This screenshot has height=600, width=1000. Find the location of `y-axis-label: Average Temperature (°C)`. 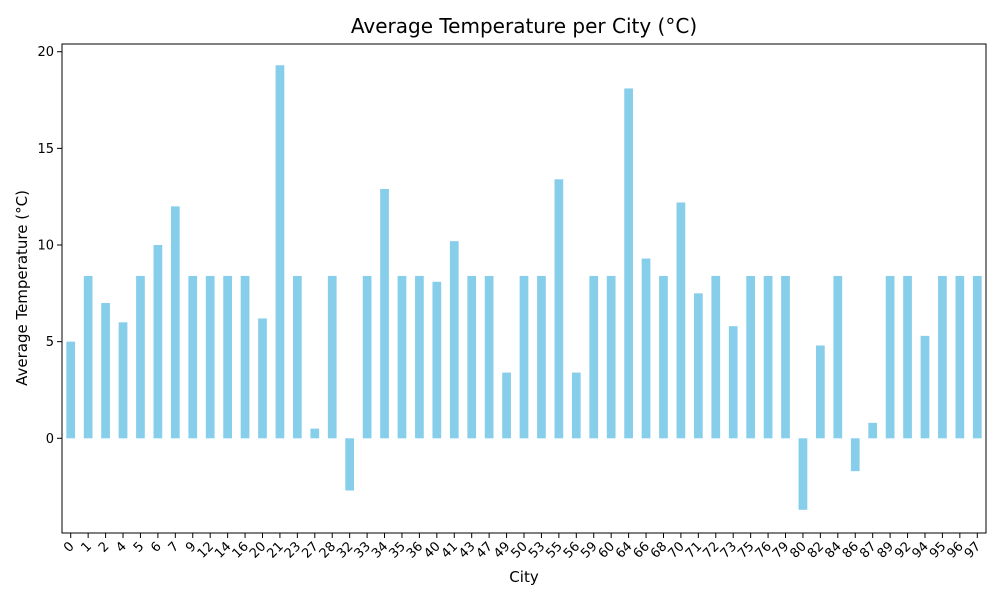

y-axis-label: Average Temperature (°C) is located at coordinates (22, 288).